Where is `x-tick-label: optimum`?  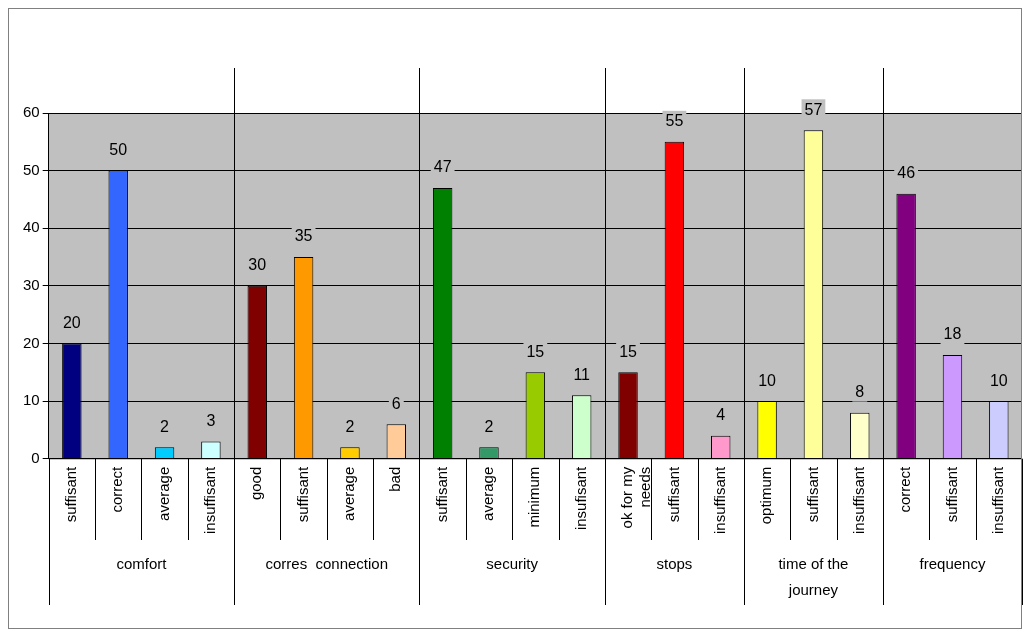
x-tick-label: optimum is located at coordinates (766, 495).